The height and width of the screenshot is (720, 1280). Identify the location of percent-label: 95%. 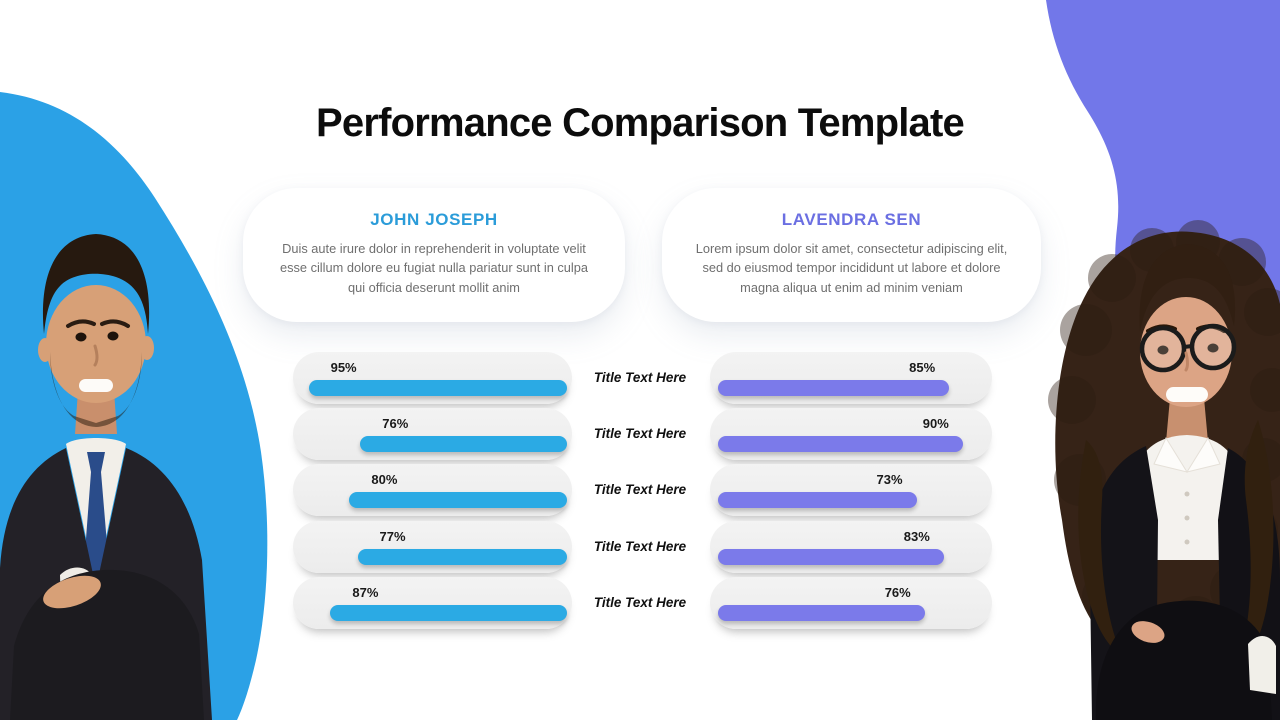
(343, 367).